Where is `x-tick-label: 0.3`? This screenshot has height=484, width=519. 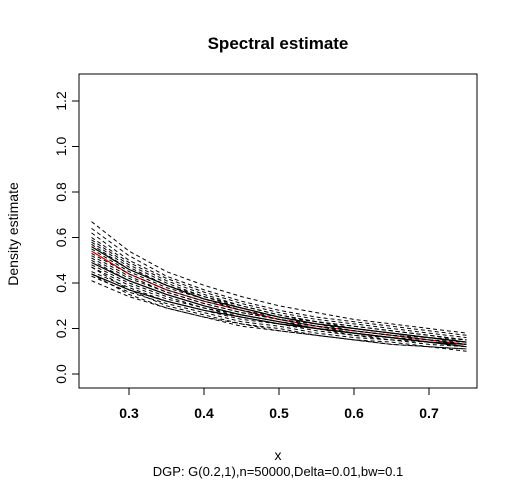
x-tick-label: 0.3 is located at coordinates (129, 413).